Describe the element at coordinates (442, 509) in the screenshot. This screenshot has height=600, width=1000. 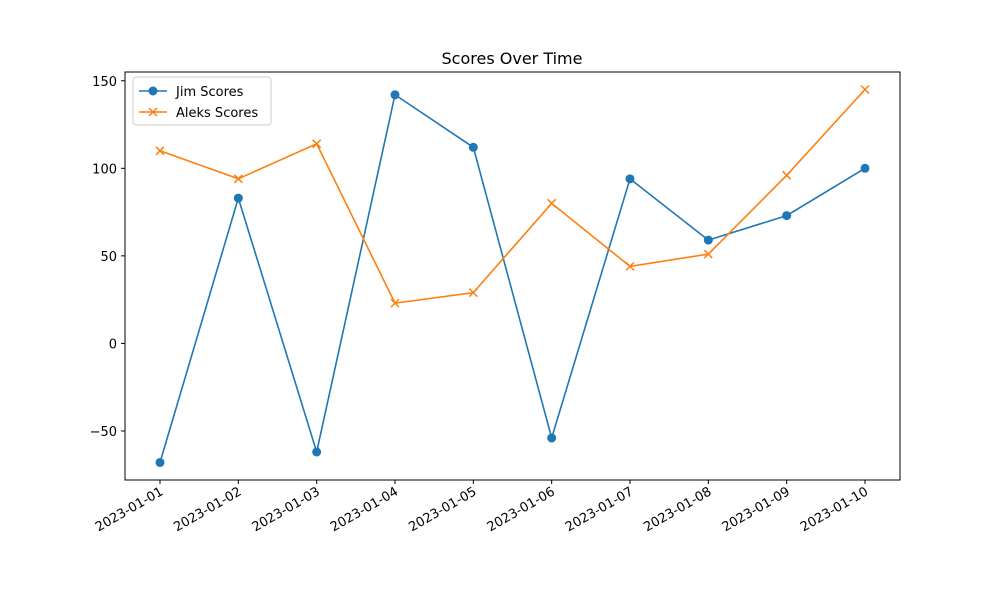
I see `x-tick-label: 2023-01-05` at that location.